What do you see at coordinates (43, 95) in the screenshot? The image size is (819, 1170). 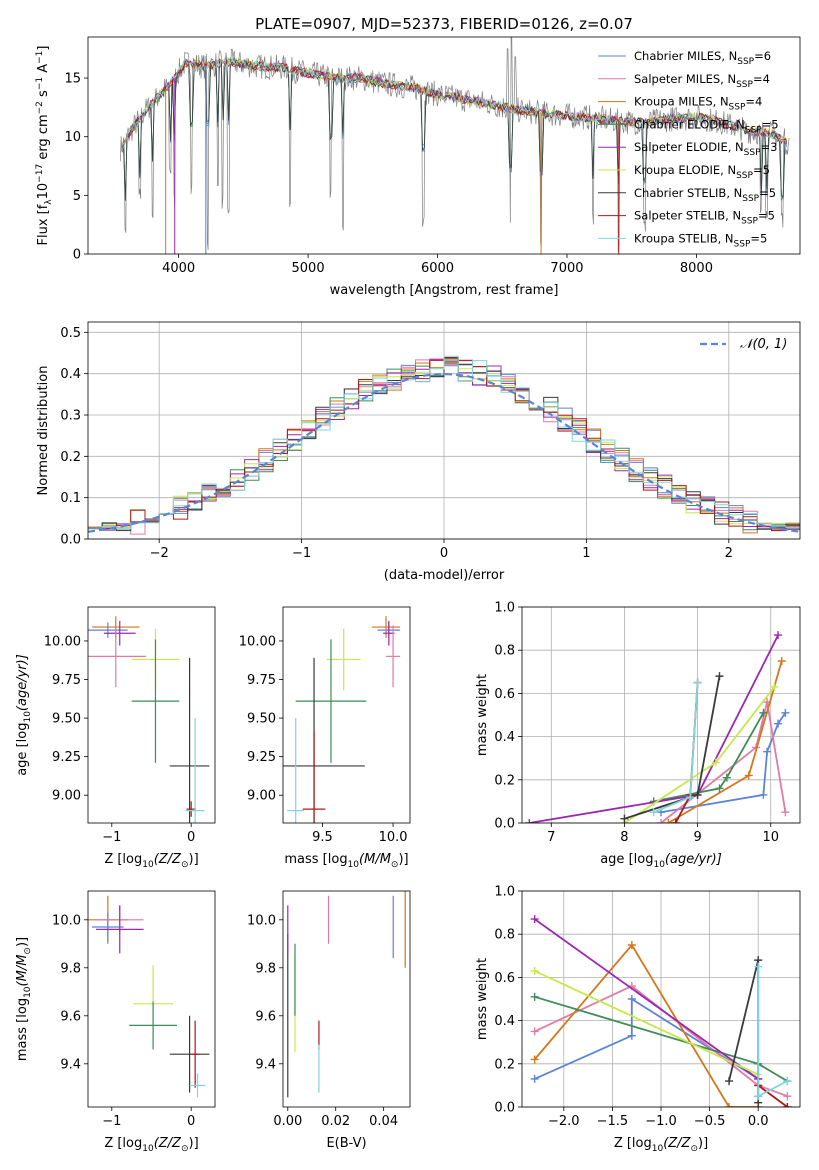 I see `y-axis-label-part: s` at bounding box center [43, 95].